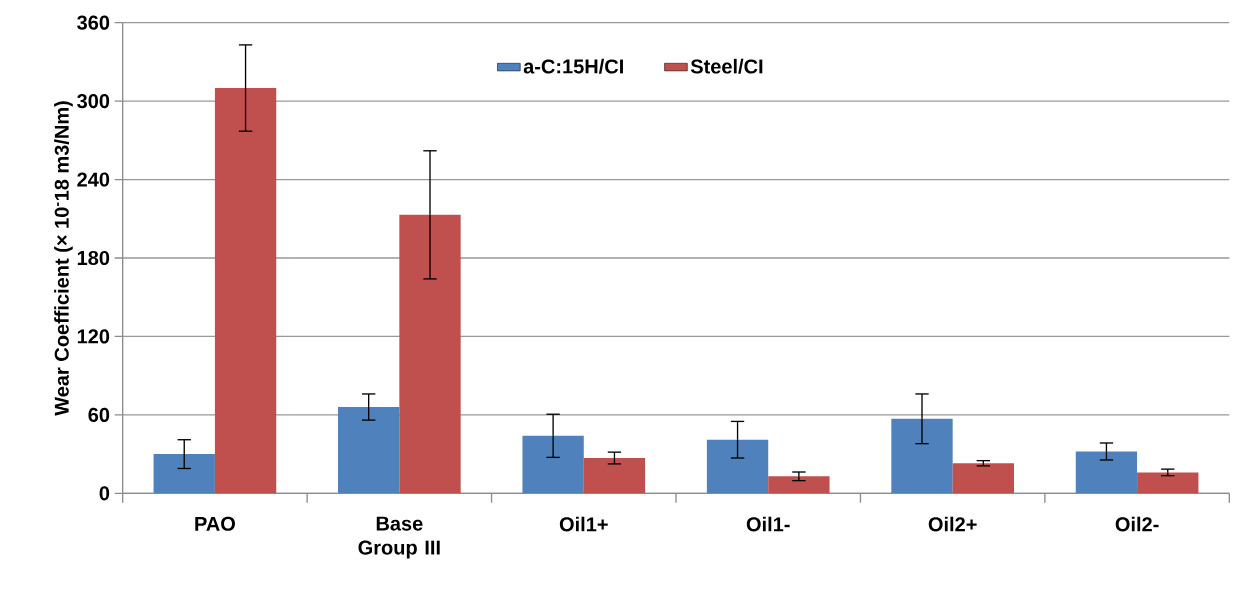 Image resolution: width=1236 pixels, height=592 pixels. Describe the element at coordinates (99, 414) in the screenshot. I see `y-tick-label: 60` at that location.